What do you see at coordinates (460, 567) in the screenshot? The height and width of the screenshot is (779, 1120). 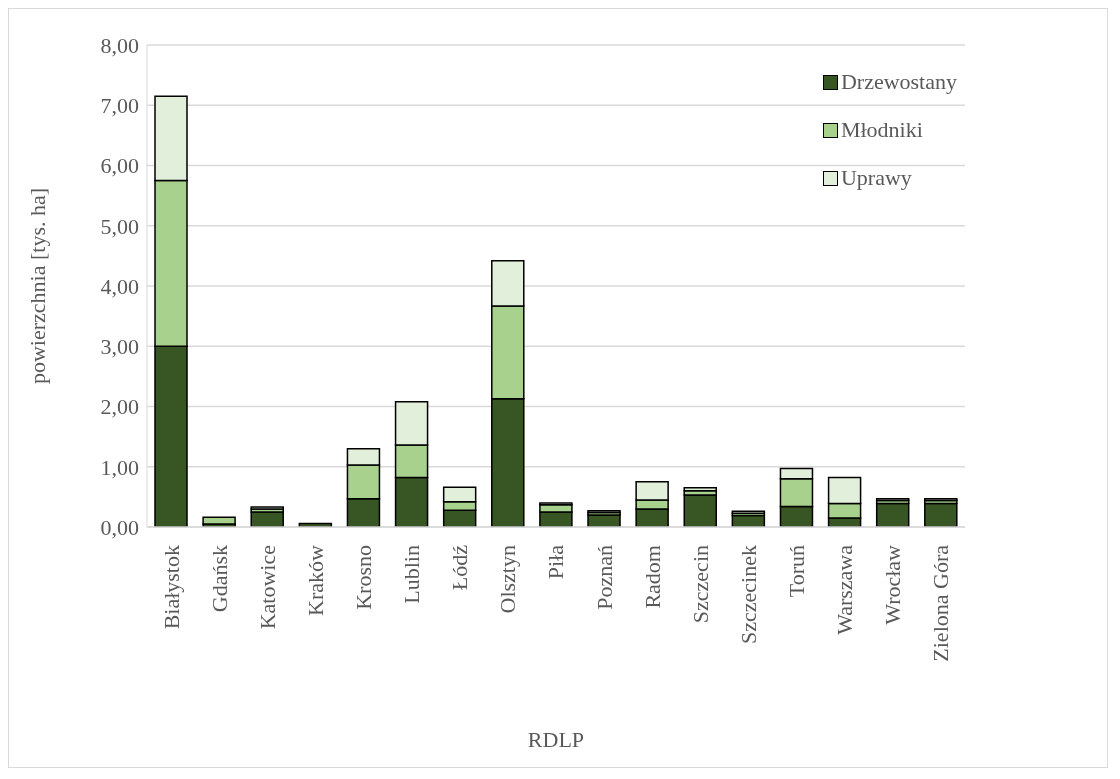 I see `x-tick-label: Łódź` at bounding box center [460, 567].